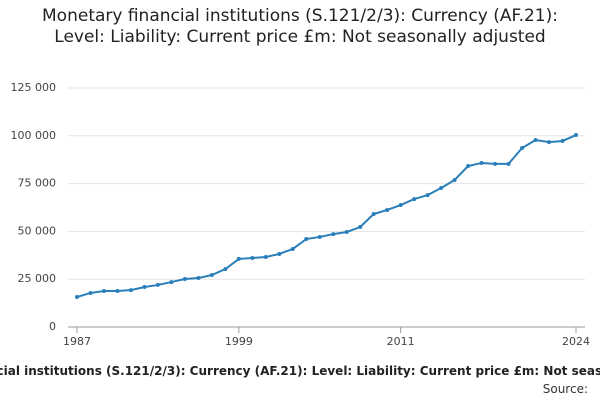 This screenshot has height=400, width=600. What do you see at coordinates (37, 278) in the screenshot?
I see `y-tick-label: 25 000` at bounding box center [37, 278].